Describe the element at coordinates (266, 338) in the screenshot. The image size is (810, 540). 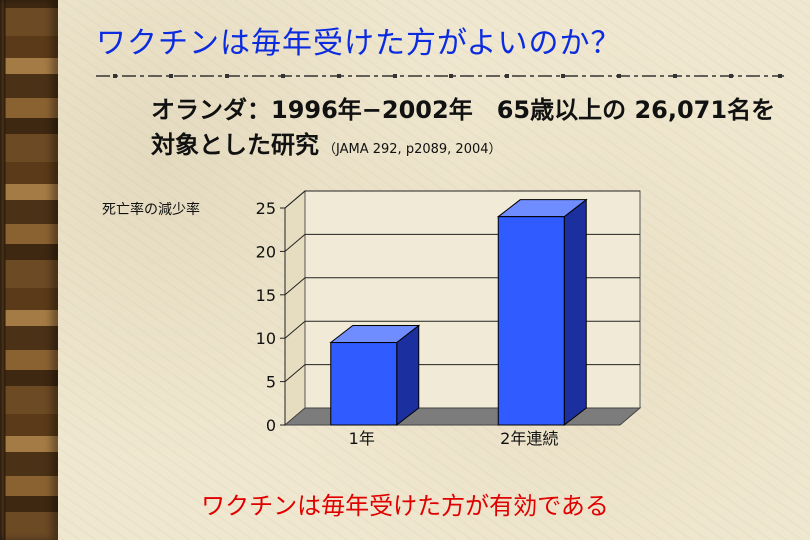
I see `y-tick-label: 10` at that location.